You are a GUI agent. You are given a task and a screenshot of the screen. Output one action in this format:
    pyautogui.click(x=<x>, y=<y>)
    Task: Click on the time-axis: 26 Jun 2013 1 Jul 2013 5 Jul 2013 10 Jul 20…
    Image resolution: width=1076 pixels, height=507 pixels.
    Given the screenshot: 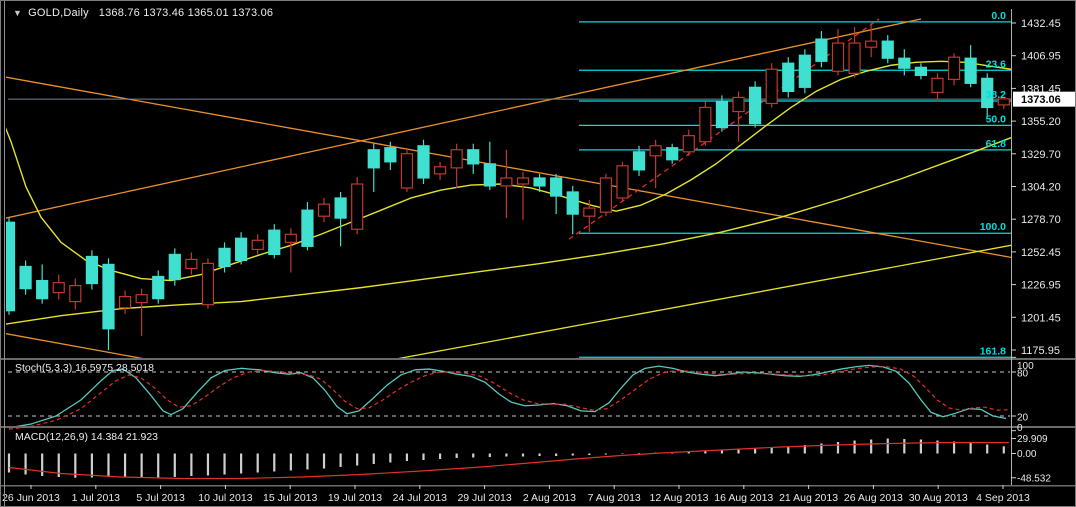 What is the action you would take?
    pyautogui.click(x=516, y=494)
    